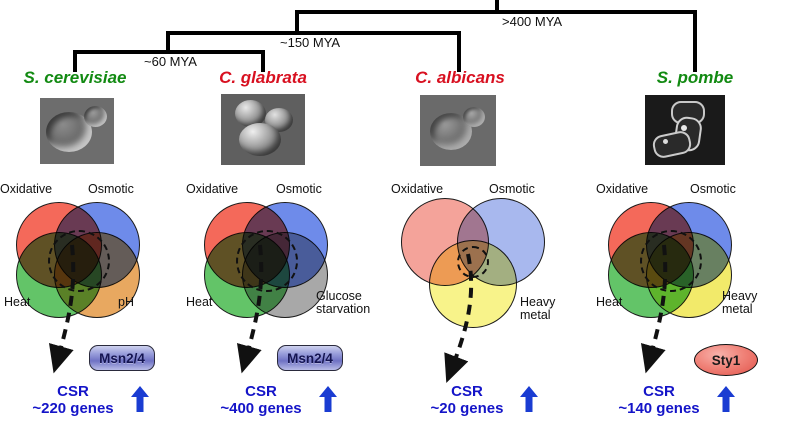 The image size is (787, 423). What do you see at coordinates (310, 42) in the screenshot?
I see `divergence-label-150mya: ~150 MYA` at bounding box center [310, 42].